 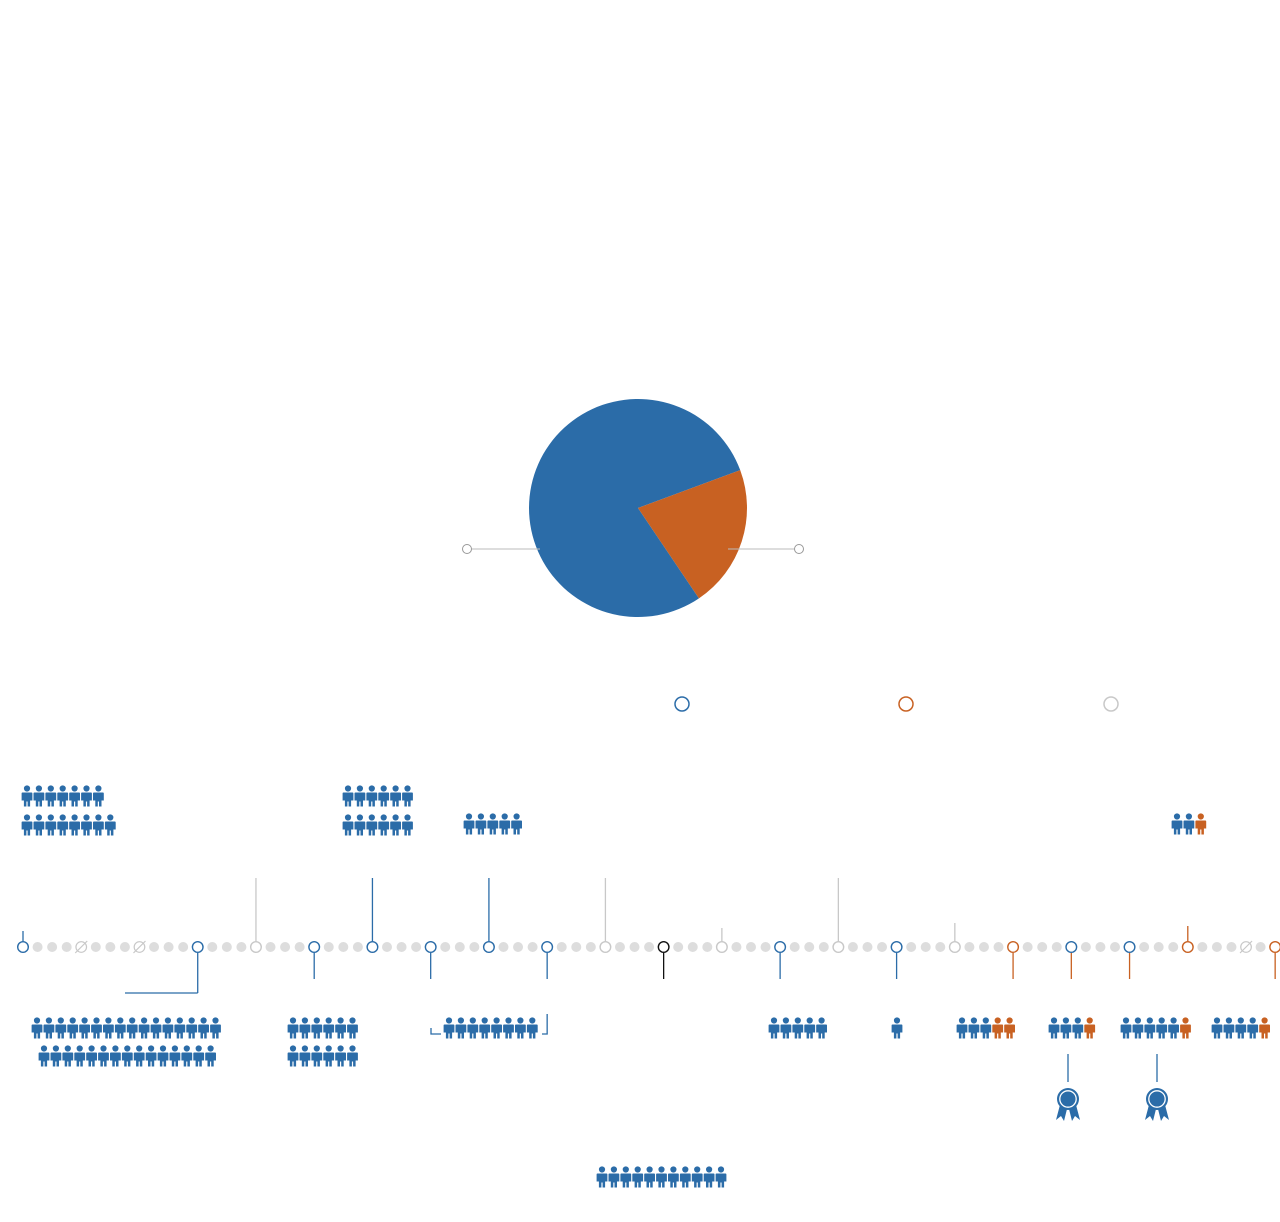 I want to click on struck-circle-slash, so click(x=139, y=947).